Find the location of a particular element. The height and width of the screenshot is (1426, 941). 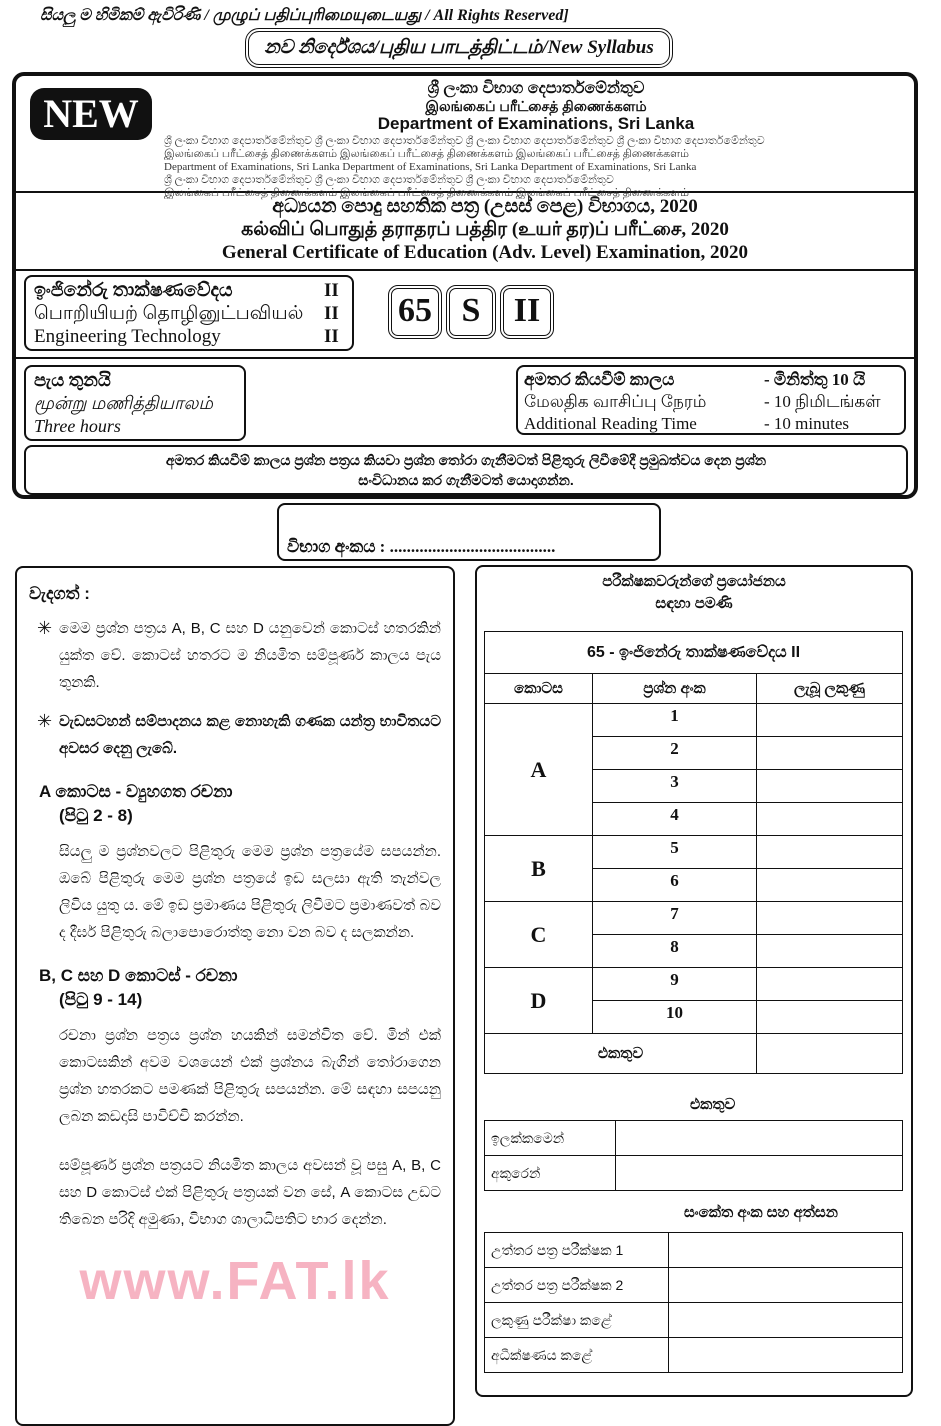

duration-si: පැය තුනයි is located at coordinates (72, 380).